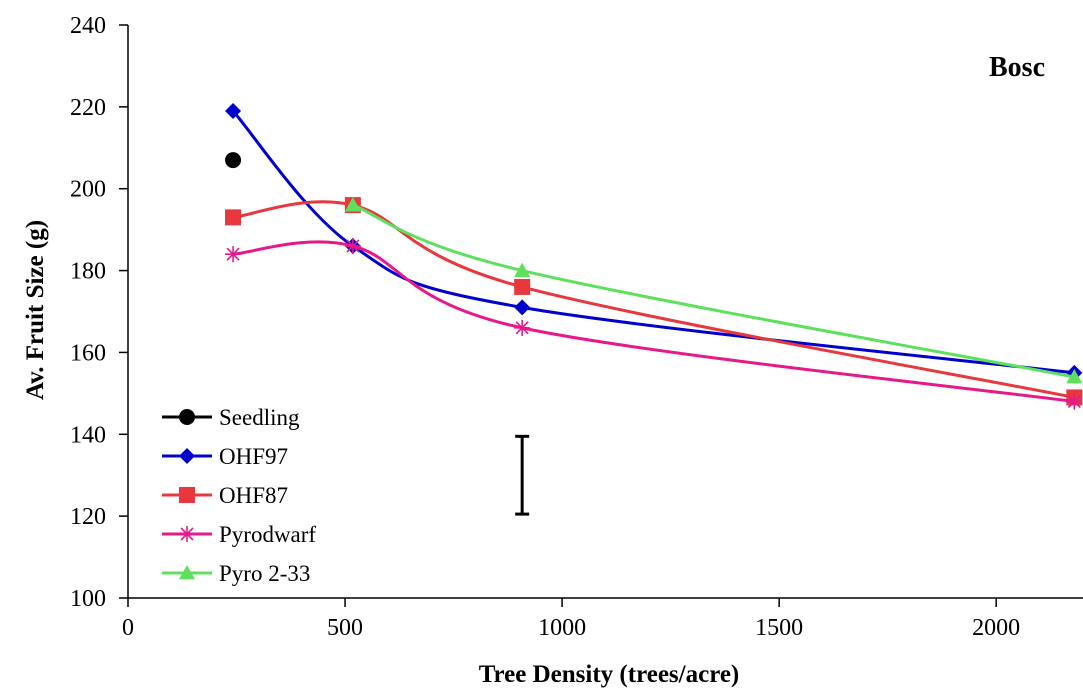 This screenshot has width=1083, height=689. What do you see at coordinates (522, 475) in the screenshot?
I see `error-bar` at bounding box center [522, 475].